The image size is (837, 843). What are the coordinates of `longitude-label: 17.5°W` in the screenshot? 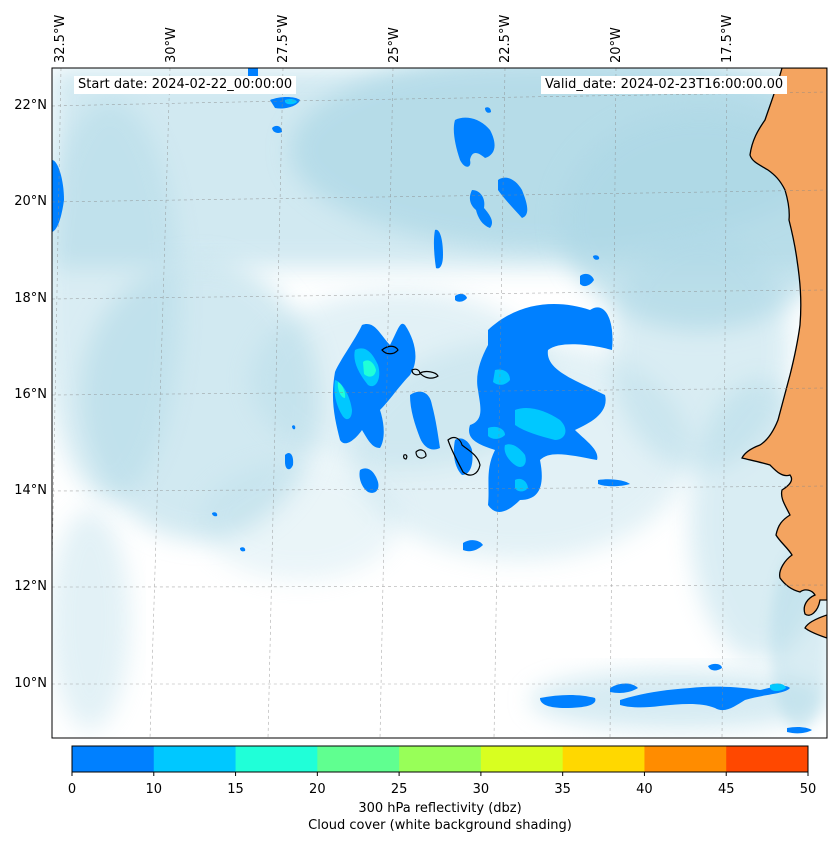 It's located at (727, 38).